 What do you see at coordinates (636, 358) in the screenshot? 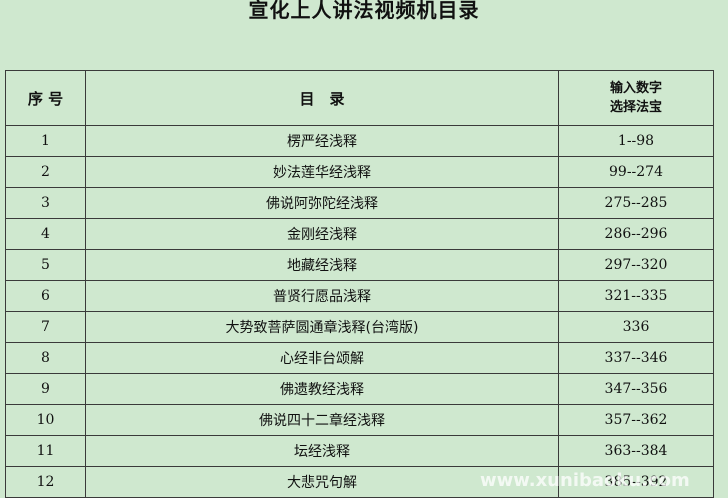
I see `item-range: 337--346` at bounding box center [636, 358].